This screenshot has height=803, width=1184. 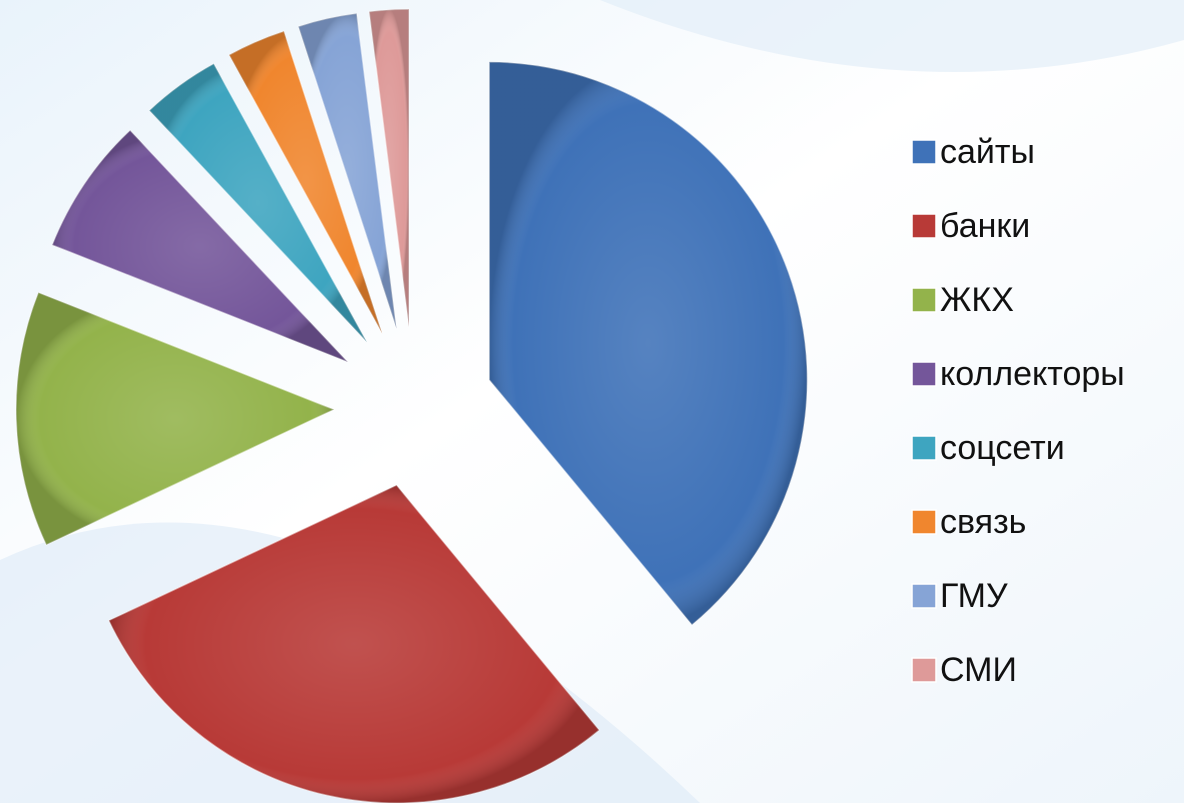 I want to click on legend-label: ГМУ, so click(x=974, y=596).